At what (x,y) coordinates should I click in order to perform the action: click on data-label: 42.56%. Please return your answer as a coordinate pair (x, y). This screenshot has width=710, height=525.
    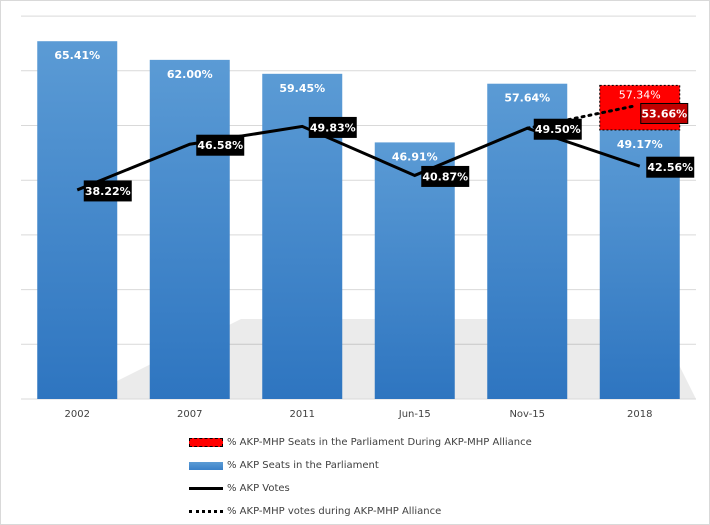
    Looking at the image, I should click on (670, 167).